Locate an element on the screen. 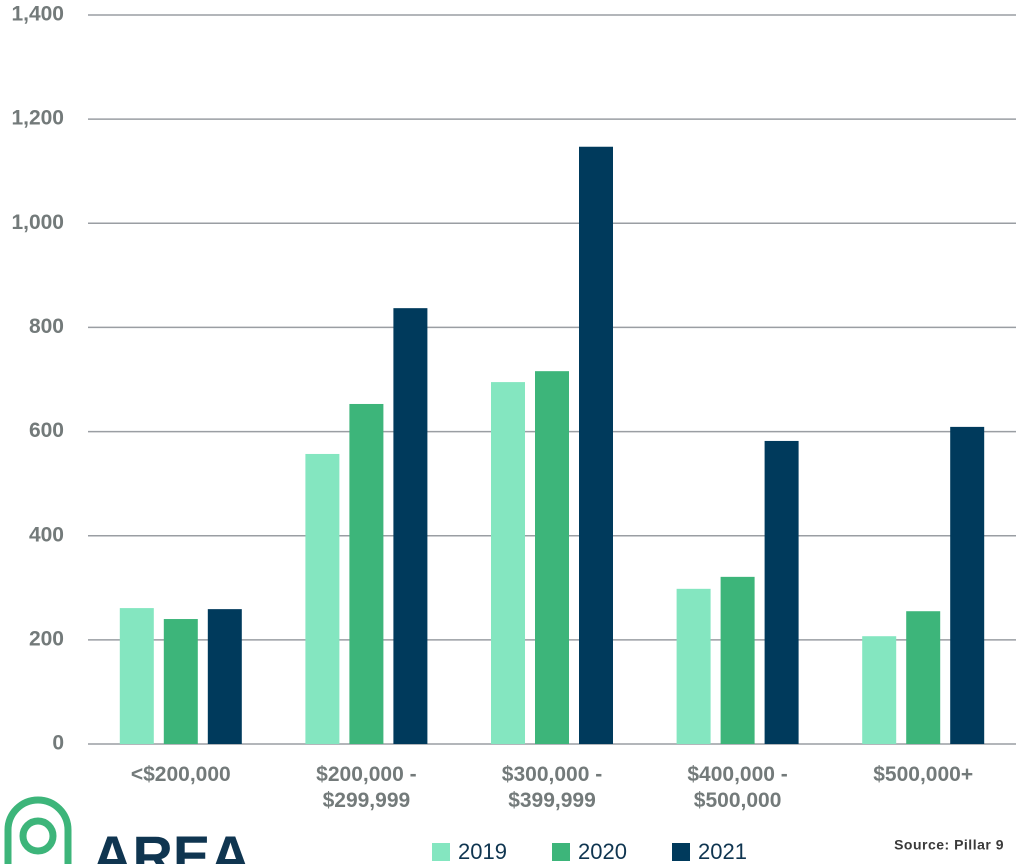 Image resolution: width=1016 pixels, height=864 pixels. x-tick-label: $400,000 - $500,000 is located at coordinates (737, 787).